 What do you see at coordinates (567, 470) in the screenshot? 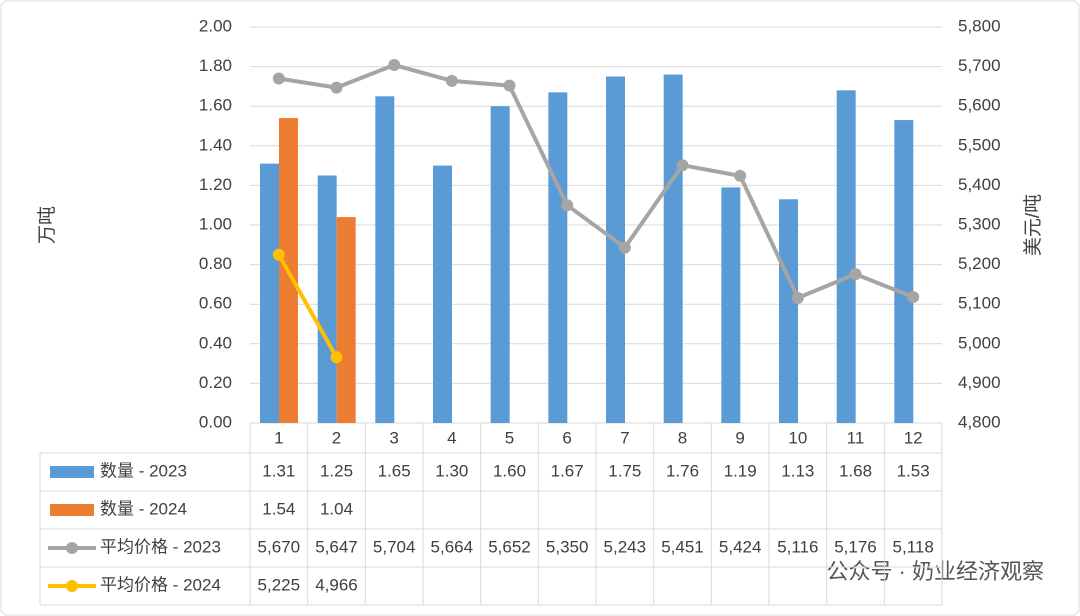
I see `table-value: 1.67` at bounding box center [567, 470].